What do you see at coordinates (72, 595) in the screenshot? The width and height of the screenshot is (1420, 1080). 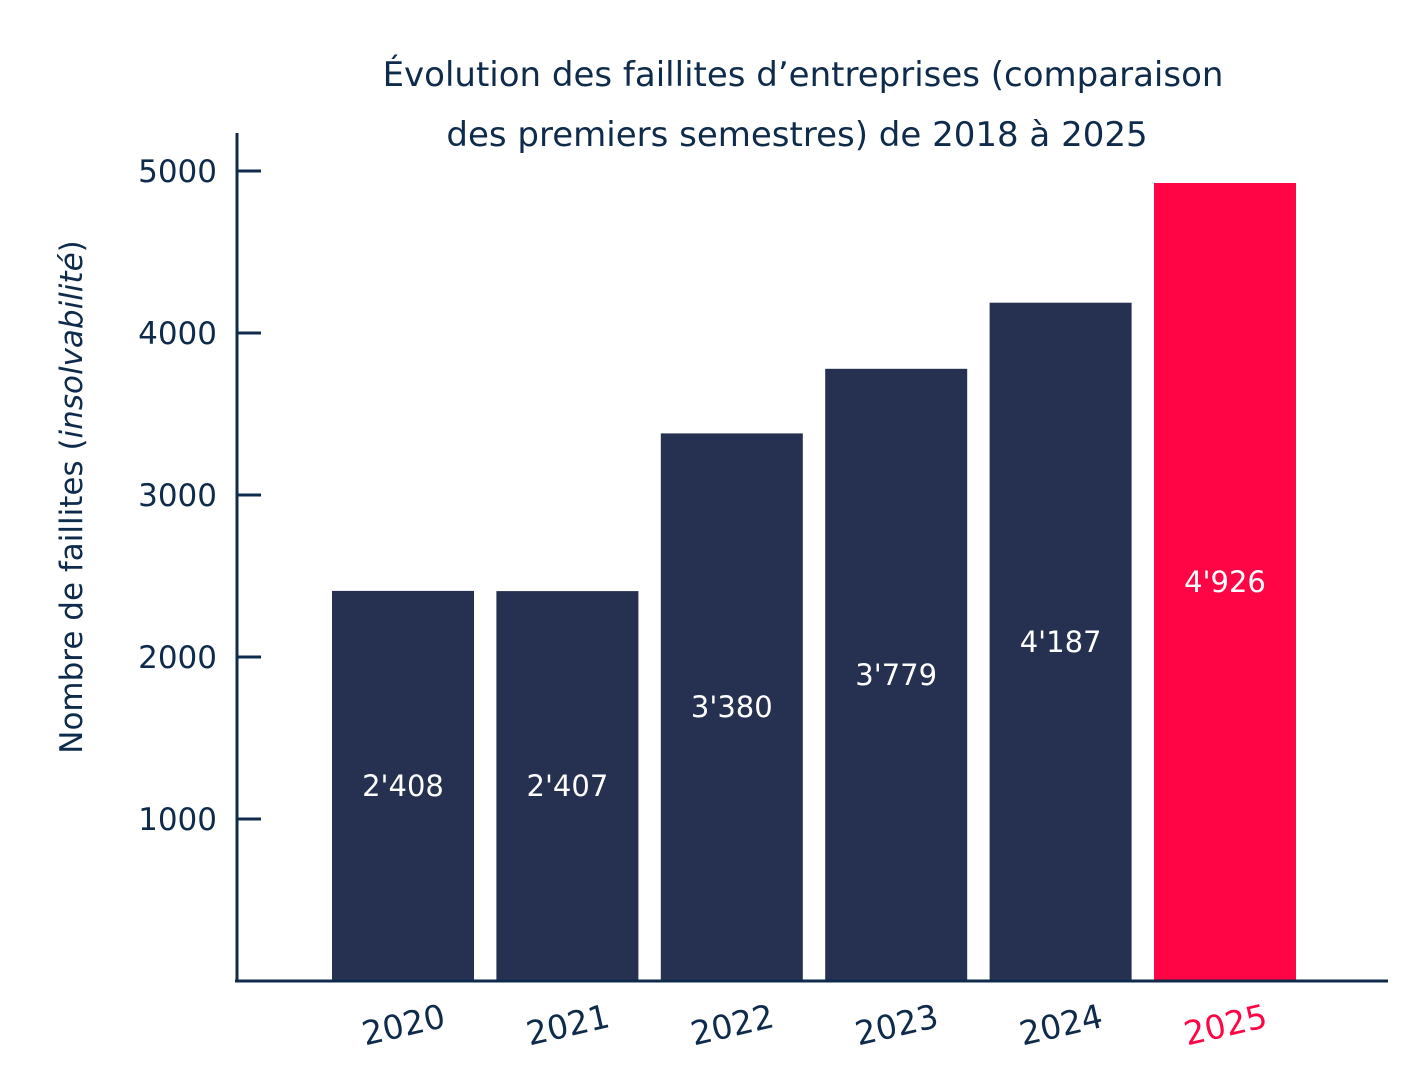 I see `y-axis-label-prefix: Nombre de faillites (` at bounding box center [72, 595].